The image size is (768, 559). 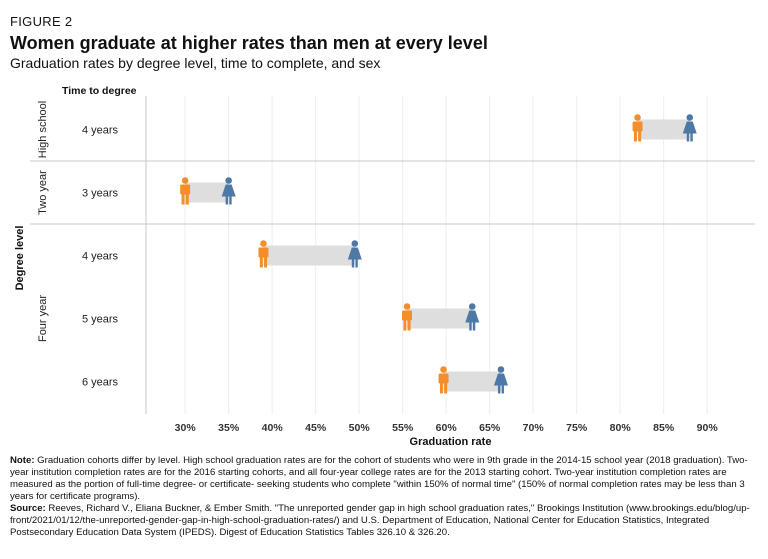 I want to click on row-label: 5 years, so click(x=100, y=320).